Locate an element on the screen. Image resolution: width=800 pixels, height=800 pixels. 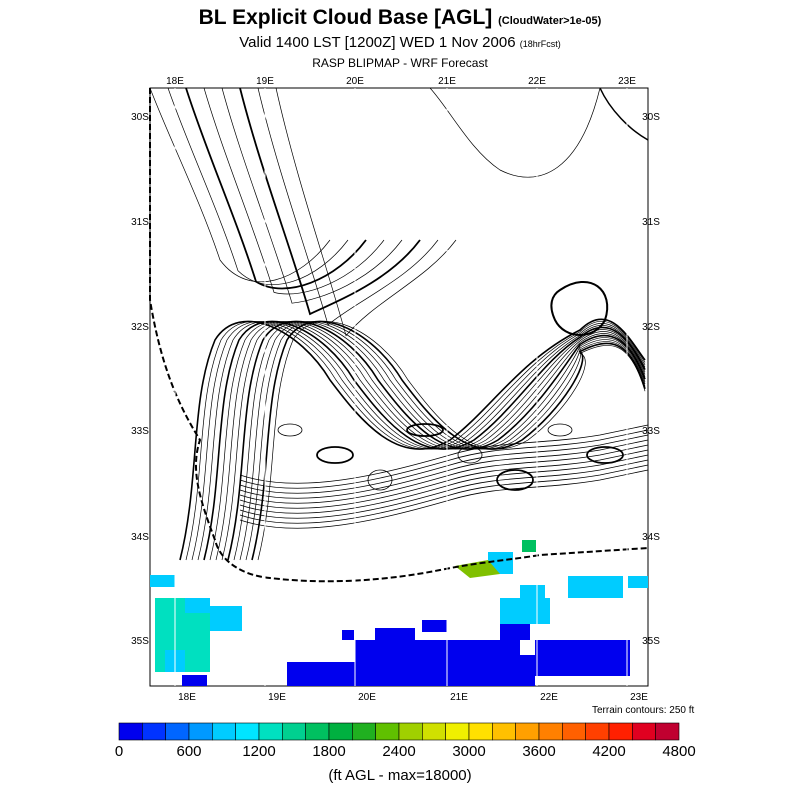
lon-label-bottom: 20E is located at coordinates (367, 697).